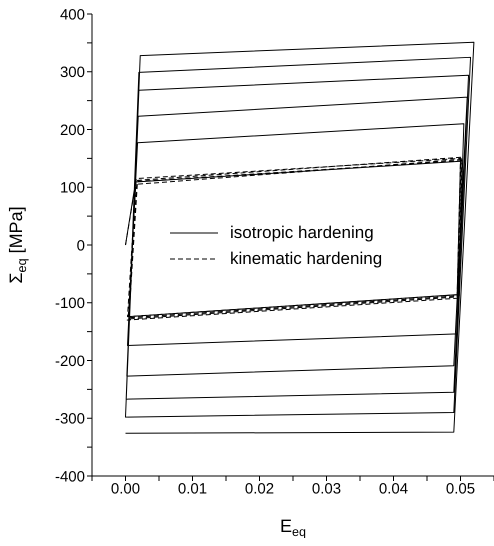 This screenshot has height=546, width=494. Describe the element at coordinates (306, 259) in the screenshot. I see `legend-label: kinematic hardening` at that location.